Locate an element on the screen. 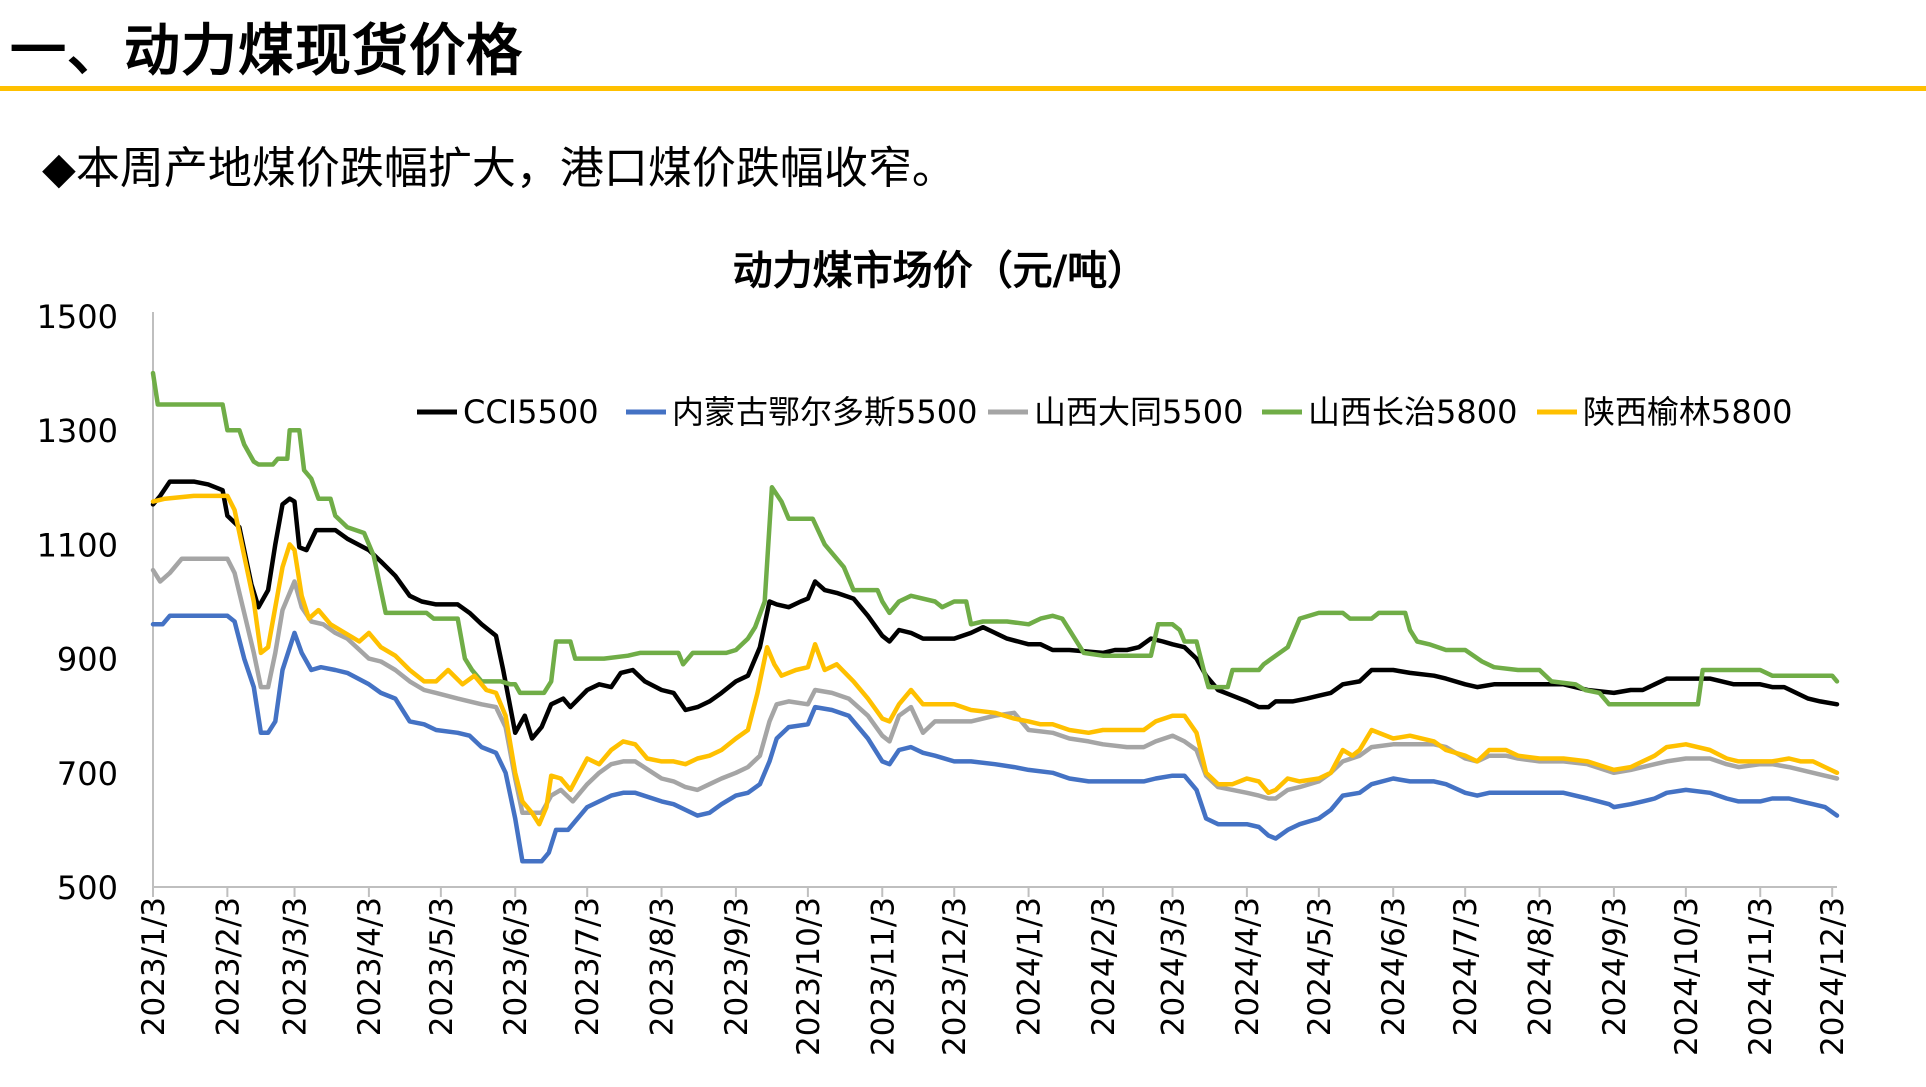 The width and height of the screenshot is (1926, 1087). bullet-line: ◆本周产地煤价跌幅扩大，港口煤价跌幅收窄。 is located at coordinates (499, 164).